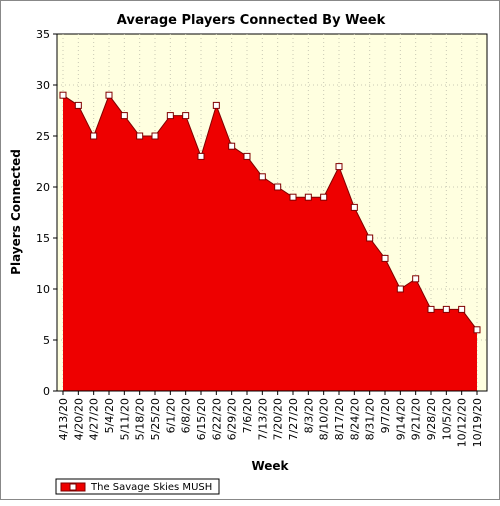  I want to click on x-tick-label: 10/5/20, so click(446, 419).